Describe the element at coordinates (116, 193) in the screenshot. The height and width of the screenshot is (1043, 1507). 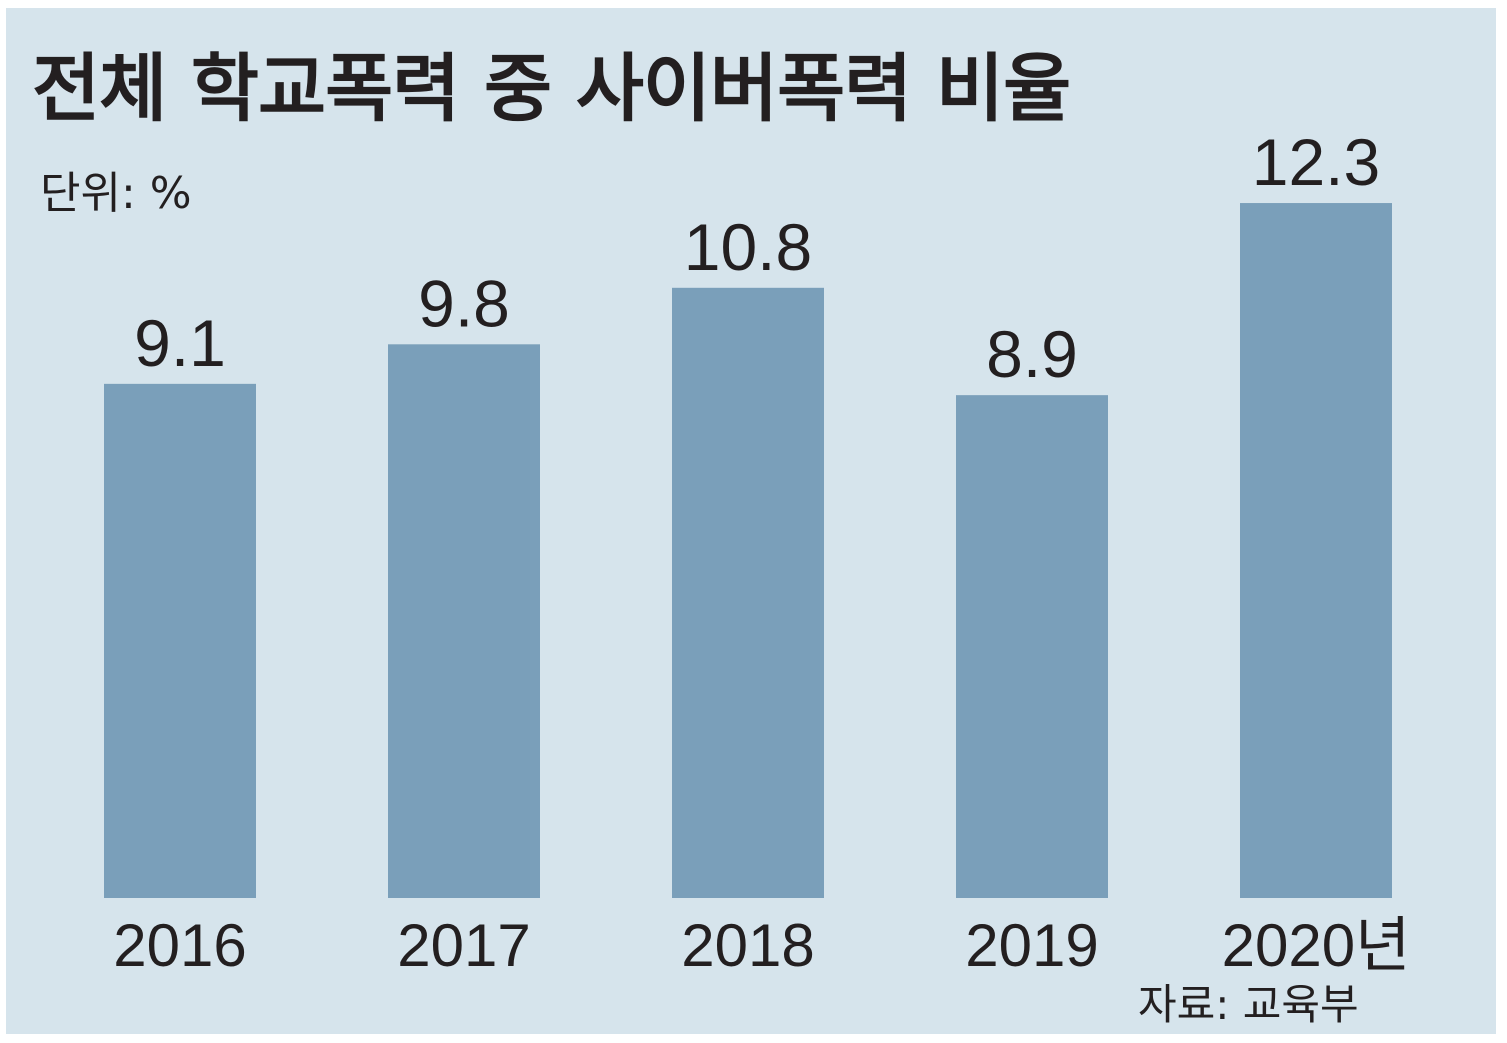
I see `unit-label: 단위: %` at that location.